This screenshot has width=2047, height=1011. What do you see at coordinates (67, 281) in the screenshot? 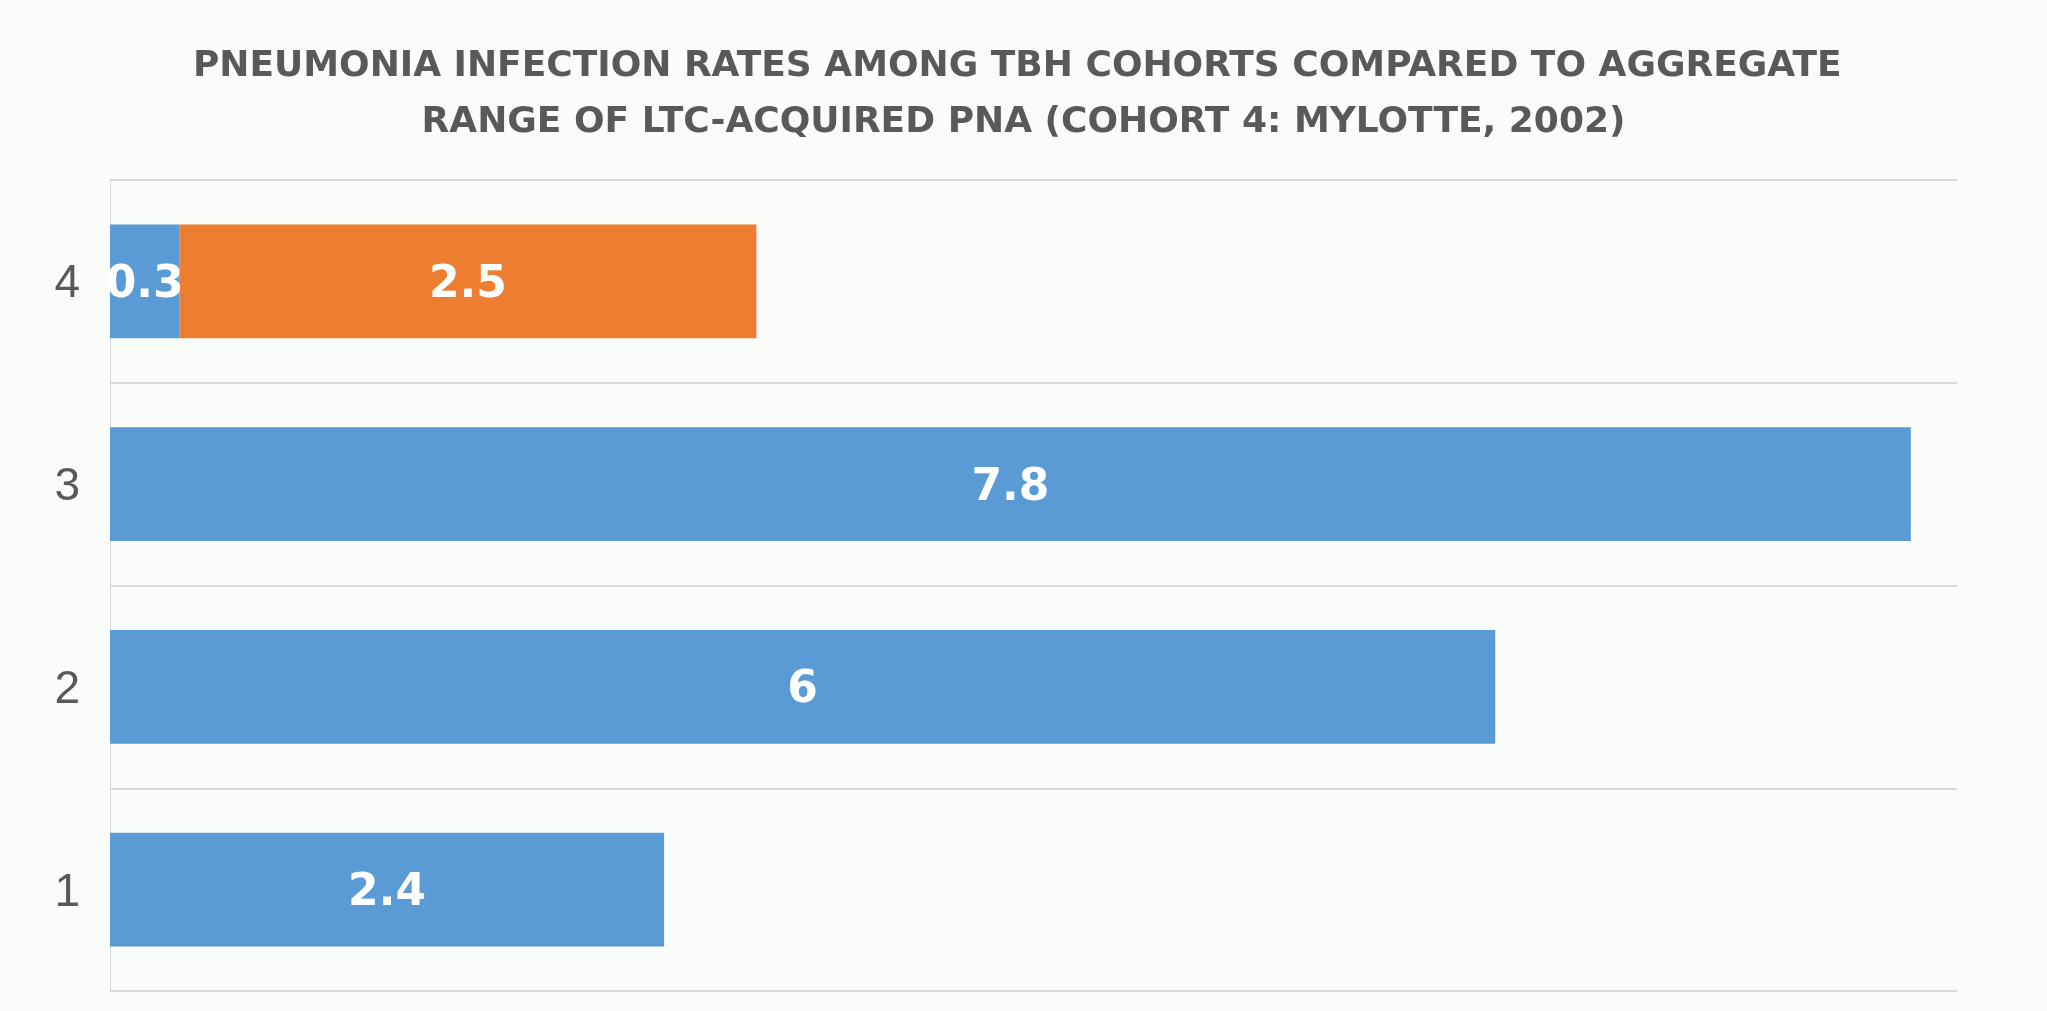
I see `y-tick-label: 4` at bounding box center [67, 281].